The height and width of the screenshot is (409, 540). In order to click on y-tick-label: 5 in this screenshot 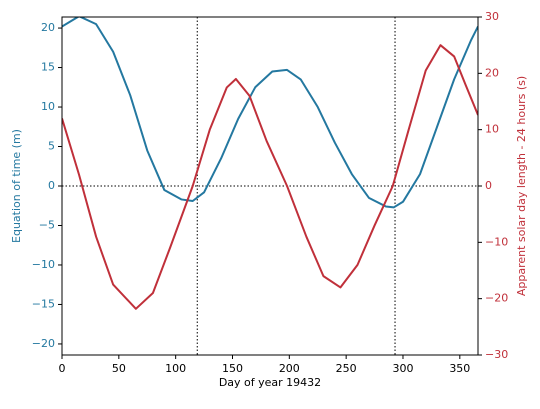, I will do `click(51, 146)`.